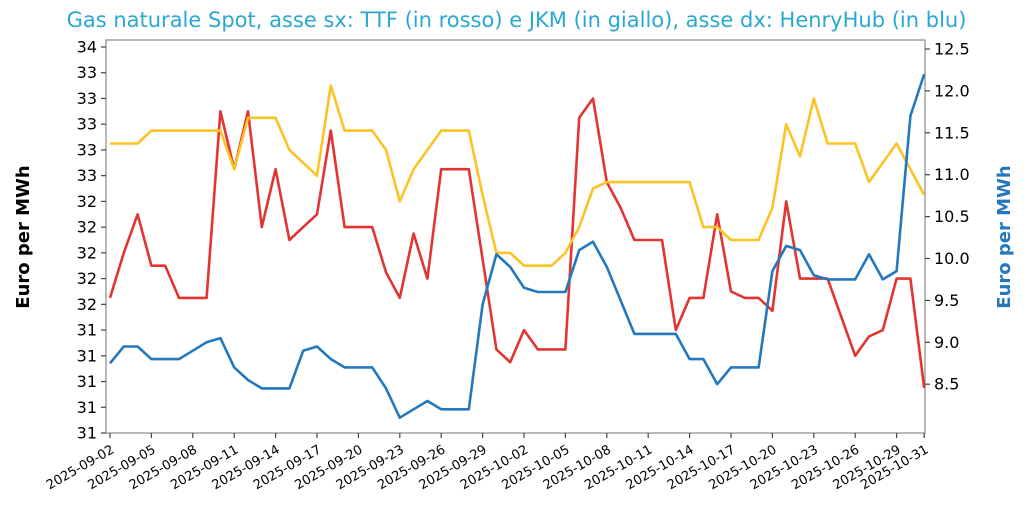  Describe the element at coordinates (946, 300) in the screenshot. I see `y-right-tick-label: 9.5` at that location.